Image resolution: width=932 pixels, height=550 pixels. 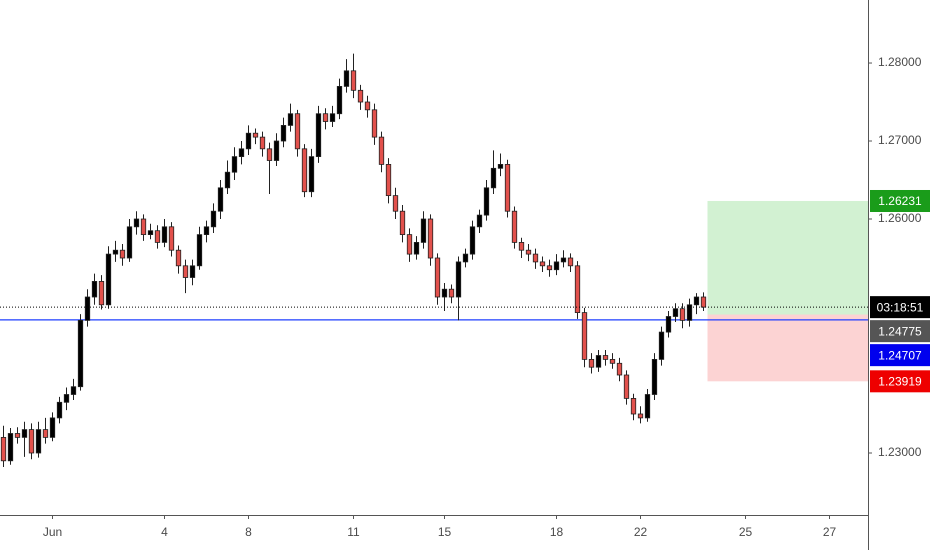 I want to click on y-tick-label: 1.27000, so click(x=900, y=140).